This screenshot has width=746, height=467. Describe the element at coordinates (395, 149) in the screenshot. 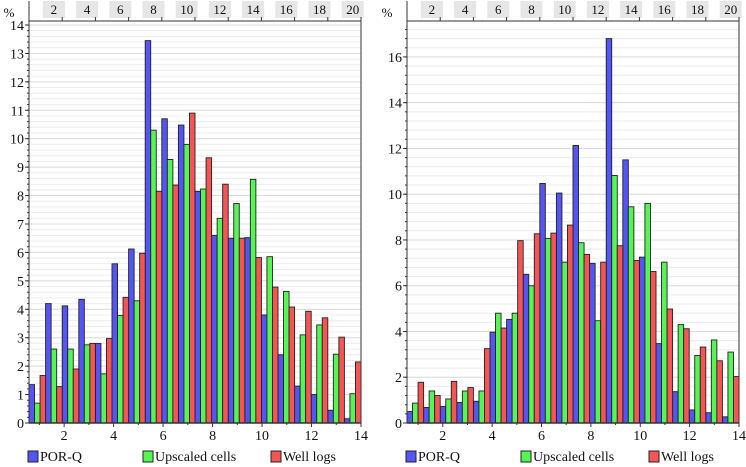

I see `y-tick-label: 12` at that location.